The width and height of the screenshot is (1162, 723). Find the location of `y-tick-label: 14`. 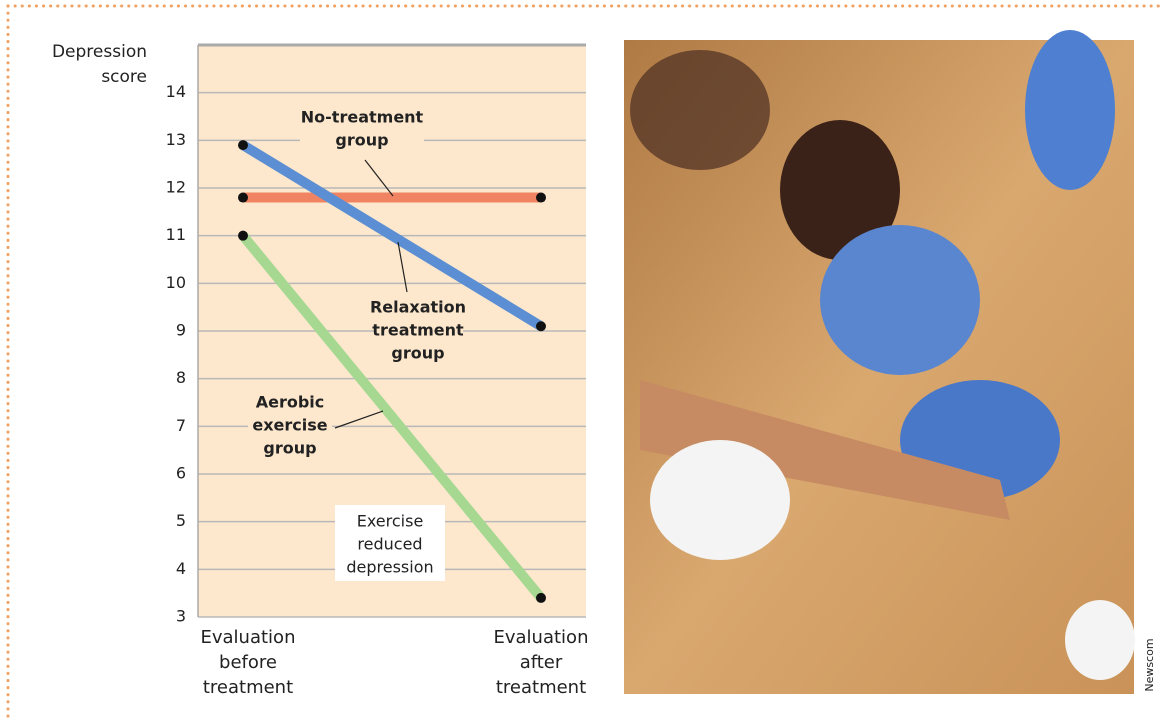

y-tick-label: 14 is located at coordinates (176, 91).